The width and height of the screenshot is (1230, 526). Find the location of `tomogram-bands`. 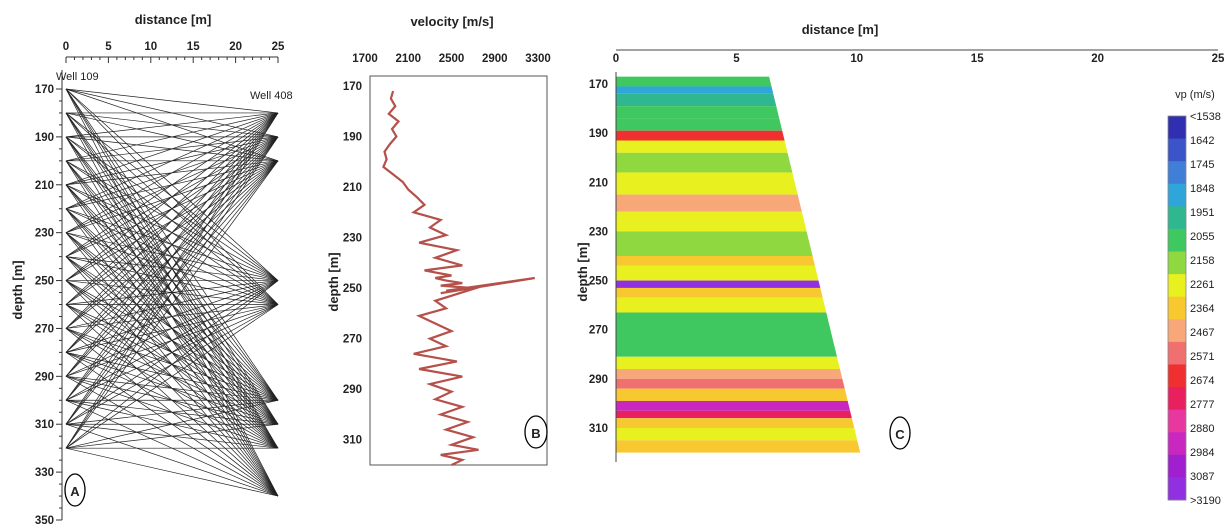

tomogram-bands is located at coordinates (739, 264).